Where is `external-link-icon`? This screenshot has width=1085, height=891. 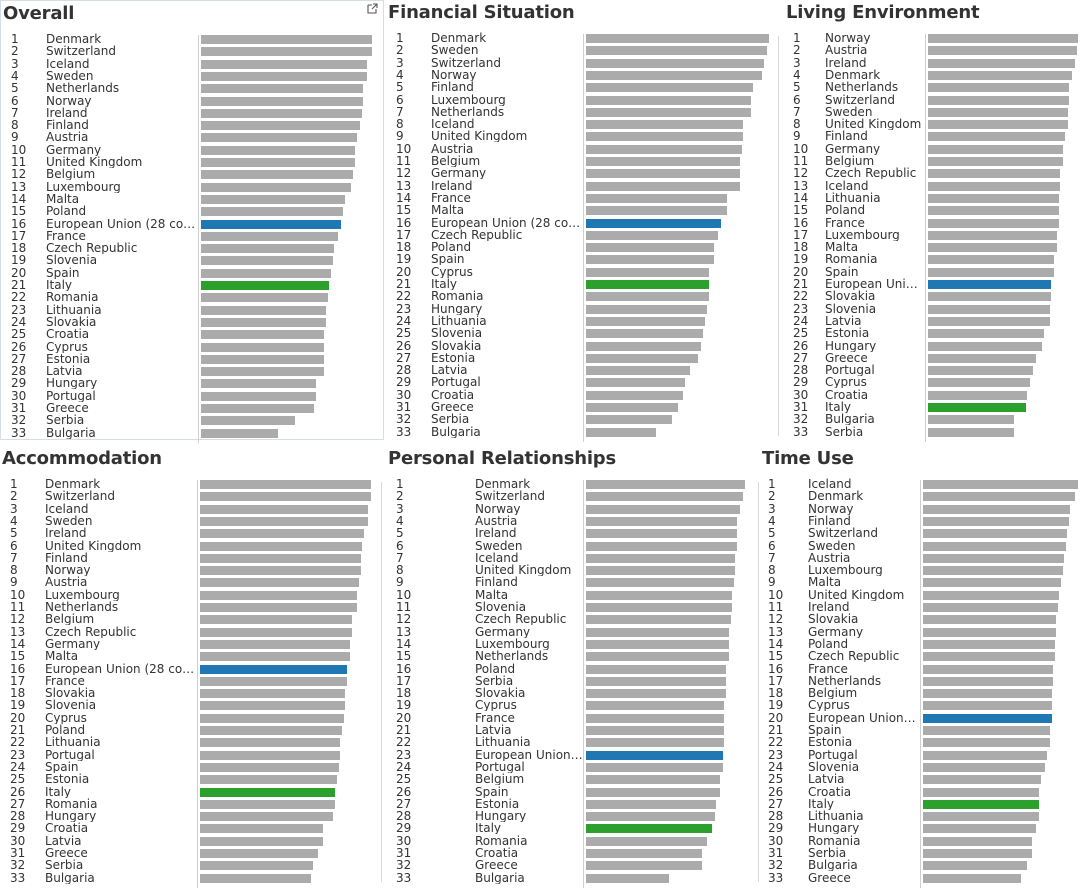
external-link-icon is located at coordinates (372, 10).